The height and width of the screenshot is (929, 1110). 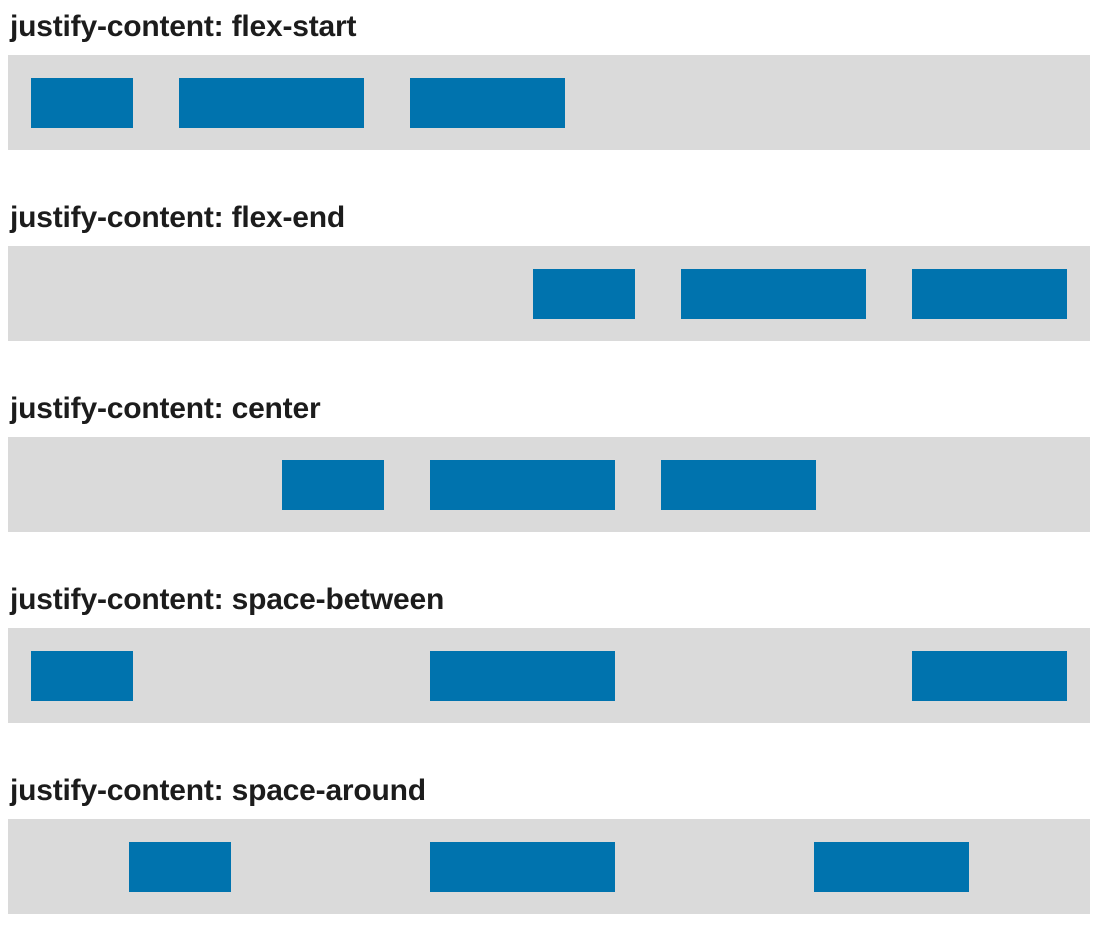 I want to click on section-label: justify-content: space-around, so click(x=218, y=790).